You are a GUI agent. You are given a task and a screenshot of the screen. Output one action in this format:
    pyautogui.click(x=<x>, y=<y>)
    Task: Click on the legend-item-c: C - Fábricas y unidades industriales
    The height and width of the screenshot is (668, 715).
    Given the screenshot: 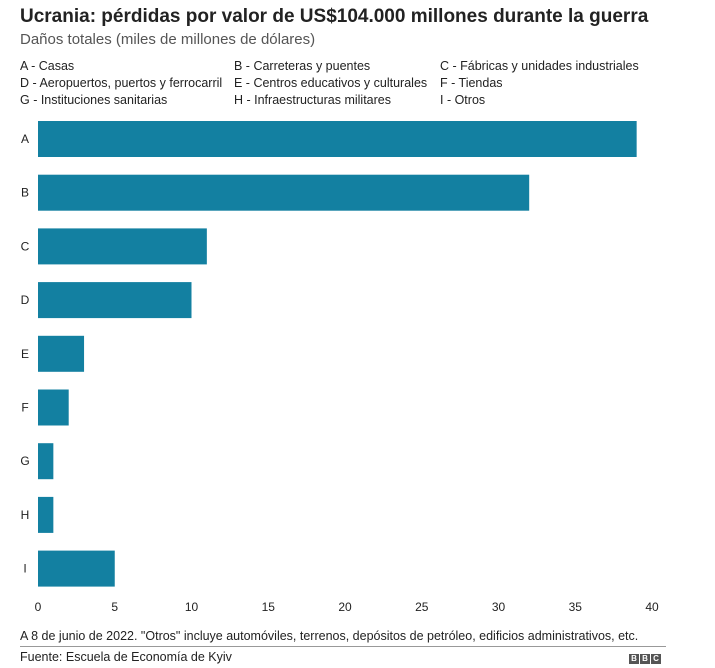 What is the action you would take?
    pyautogui.click(x=539, y=66)
    